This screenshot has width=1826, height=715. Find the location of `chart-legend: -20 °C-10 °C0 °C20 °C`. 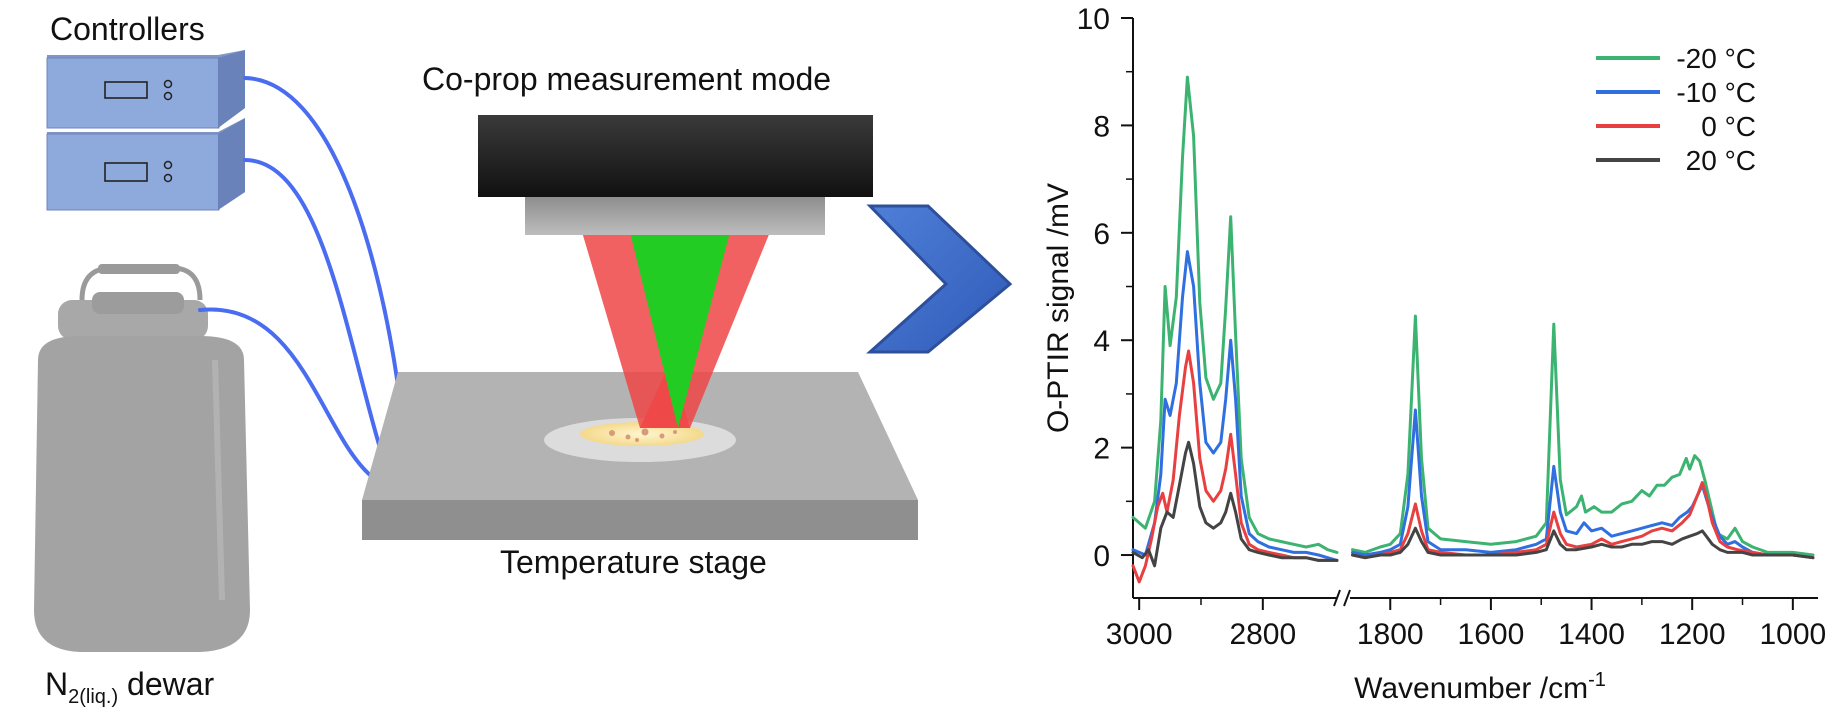

chart-legend: -20 °C-10 °C0 °C20 °C is located at coordinates (1676, 109).